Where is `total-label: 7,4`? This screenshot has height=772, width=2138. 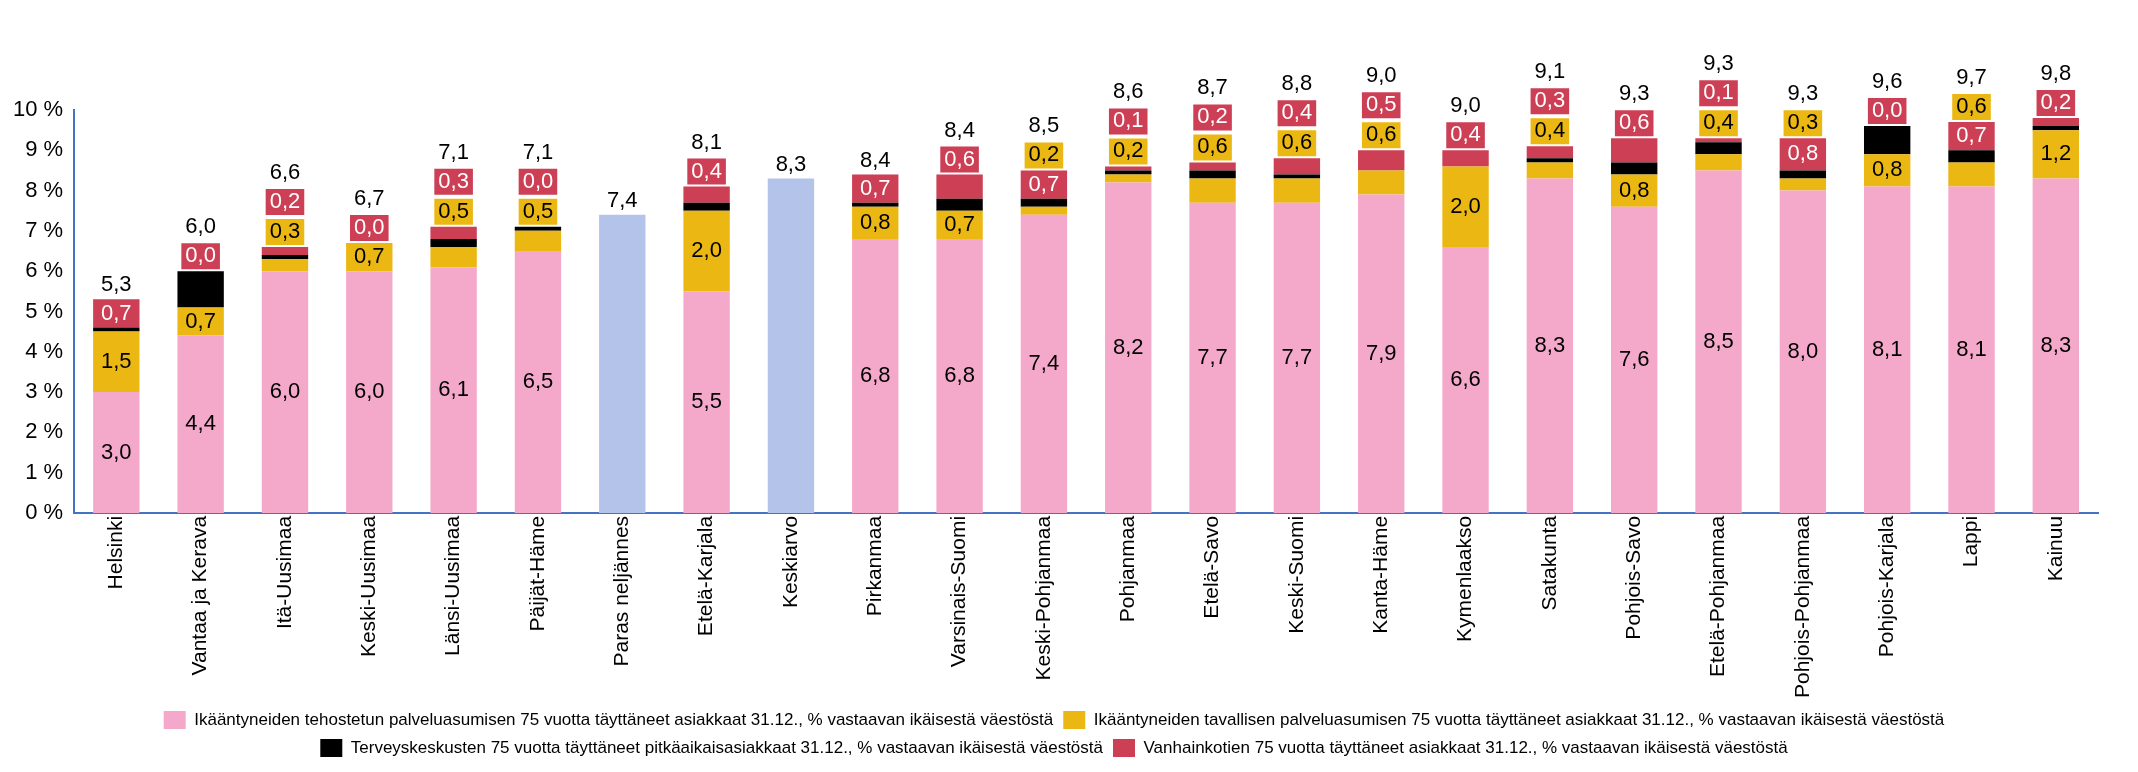 total-label: 7,4 is located at coordinates (622, 199).